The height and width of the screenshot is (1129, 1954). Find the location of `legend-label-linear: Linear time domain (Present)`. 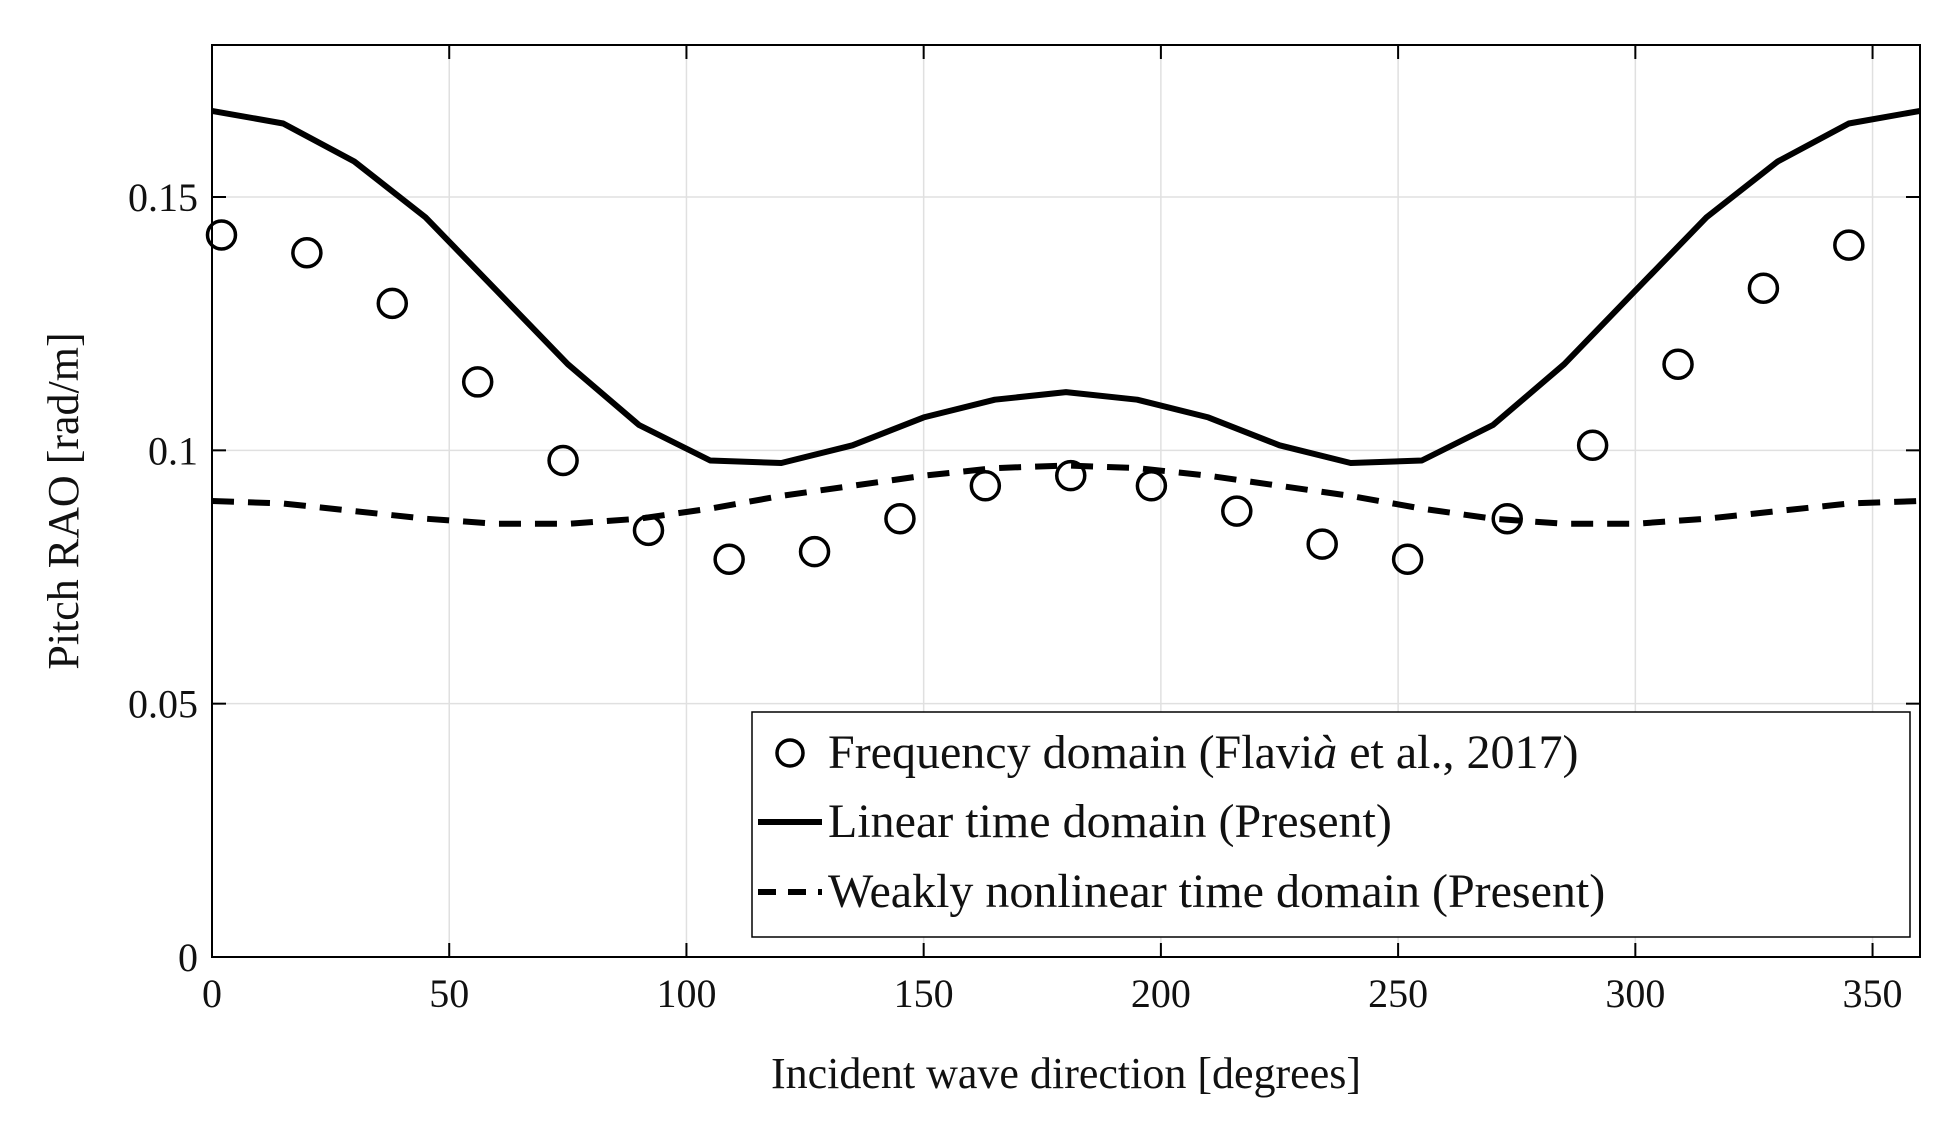

legend-label-linear: Linear time domain (Present) is located at coordinates (1110, 821).